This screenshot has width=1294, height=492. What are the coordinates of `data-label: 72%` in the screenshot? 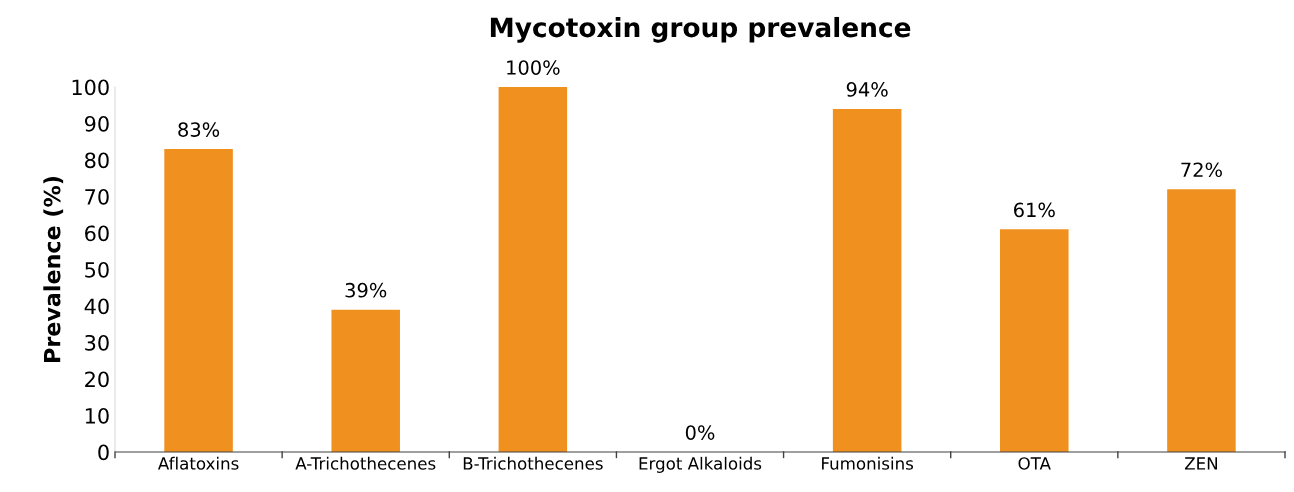 It's located at (1201, 170).